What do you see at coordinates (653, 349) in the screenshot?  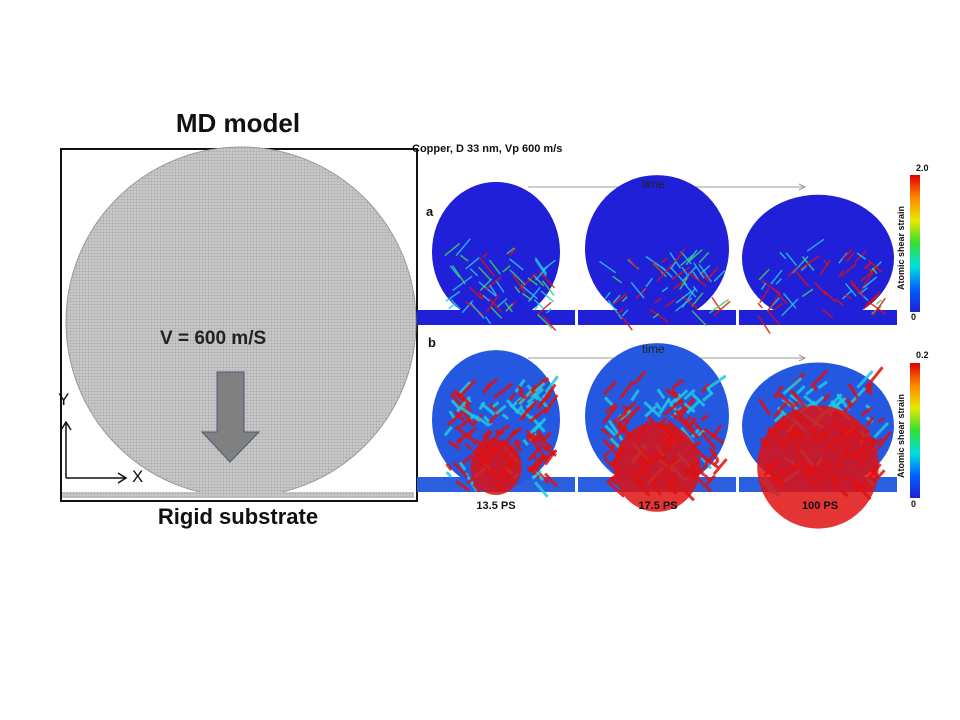 I see `time-label-b: time` at bounding box center [653, 349].